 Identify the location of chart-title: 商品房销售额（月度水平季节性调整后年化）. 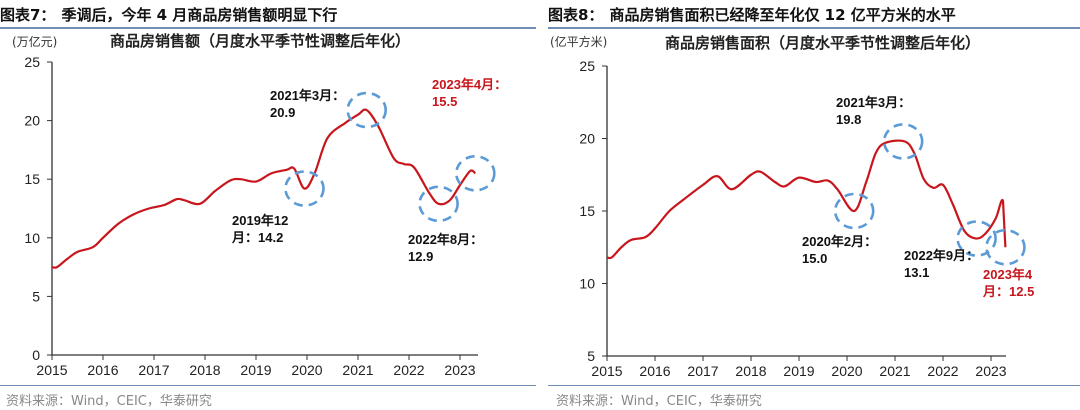
(260, 41).